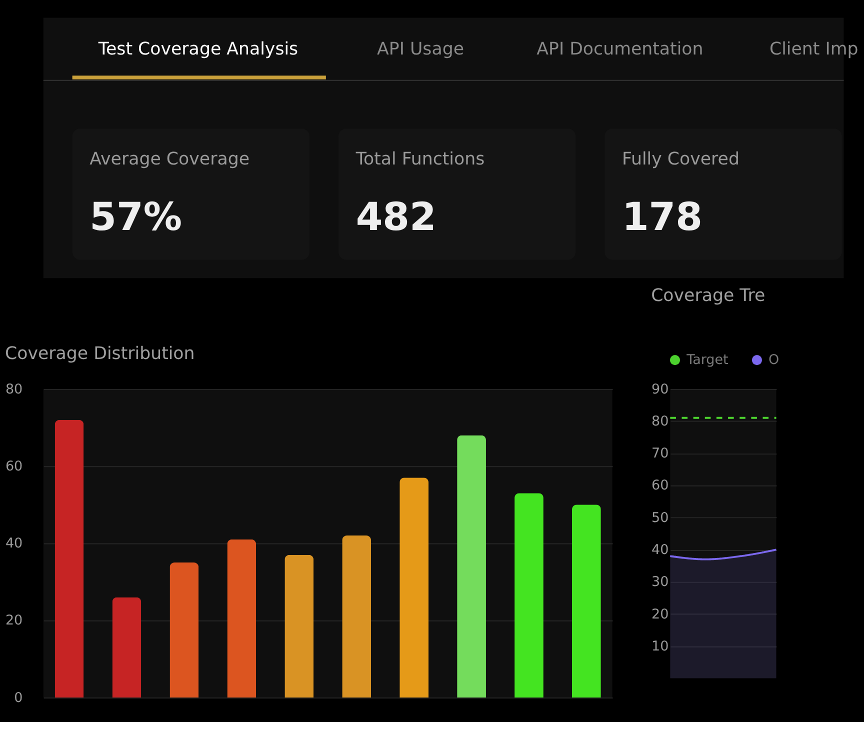 The image size is (864, 740). What do you see at coordinates (662, 217) in the screenshot?
I see `data-label: 178` at bounding box center [662, 217].